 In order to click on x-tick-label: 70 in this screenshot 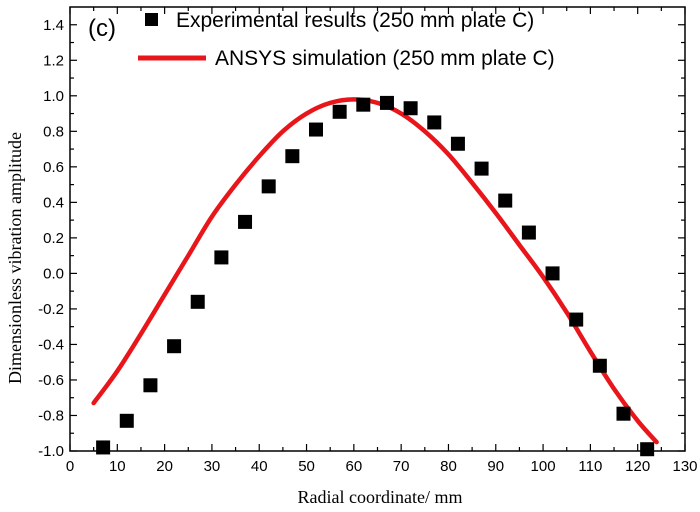, I will do `click(401, 466)`.